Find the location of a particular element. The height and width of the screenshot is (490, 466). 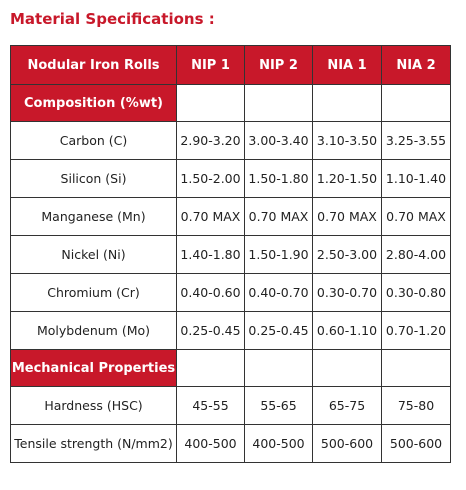

table-row: Hardness (HSC) 45-55 55-65 65-75 75-80 is located at coordinates (230, 405).